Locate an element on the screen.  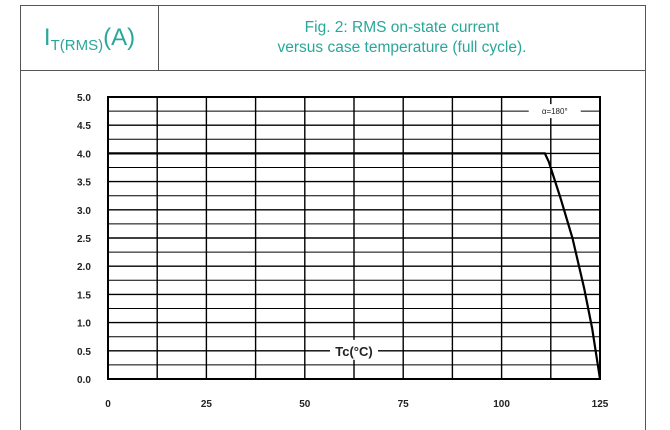
y-axis-label-subscript: T(RMS) is located at coordinates (77, 45).